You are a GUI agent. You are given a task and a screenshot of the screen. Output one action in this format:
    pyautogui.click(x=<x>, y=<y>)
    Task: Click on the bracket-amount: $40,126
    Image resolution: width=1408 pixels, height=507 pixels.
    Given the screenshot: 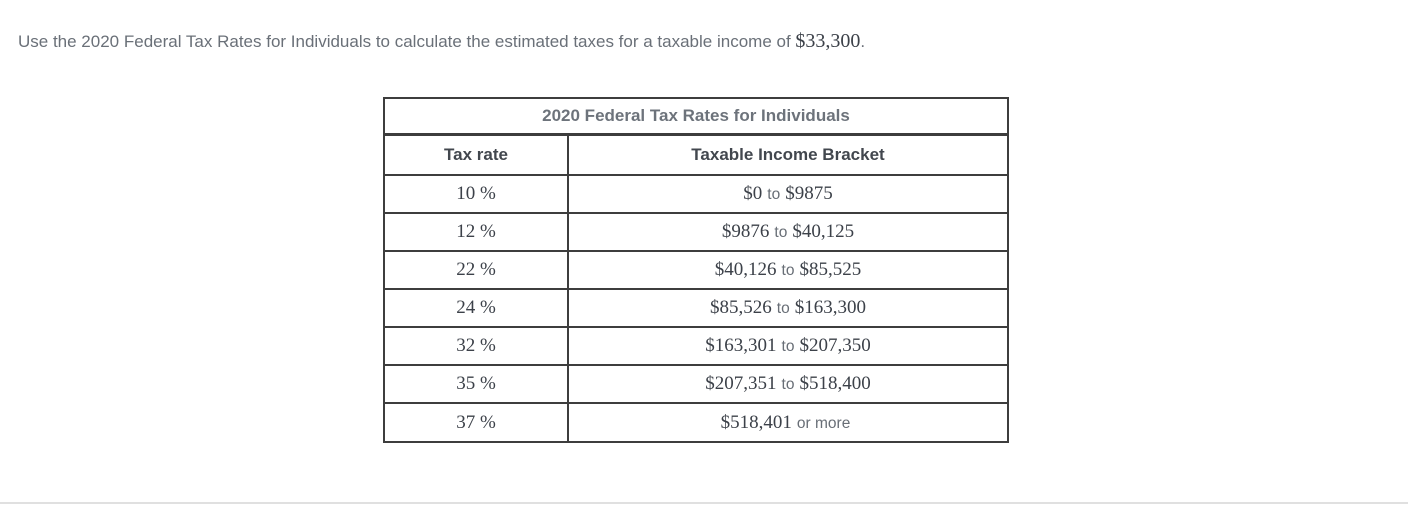 What is the action you would take?
    pyautogui.click(x=745, y=269)
    